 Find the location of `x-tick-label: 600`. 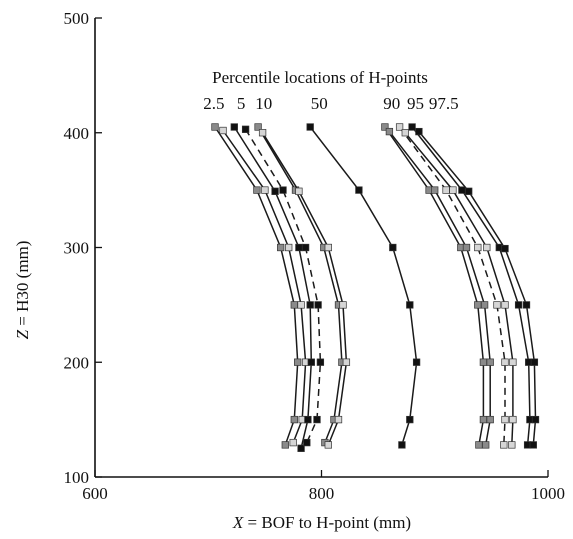

x-tick-label: 600 is located at coordinates (95, 493).